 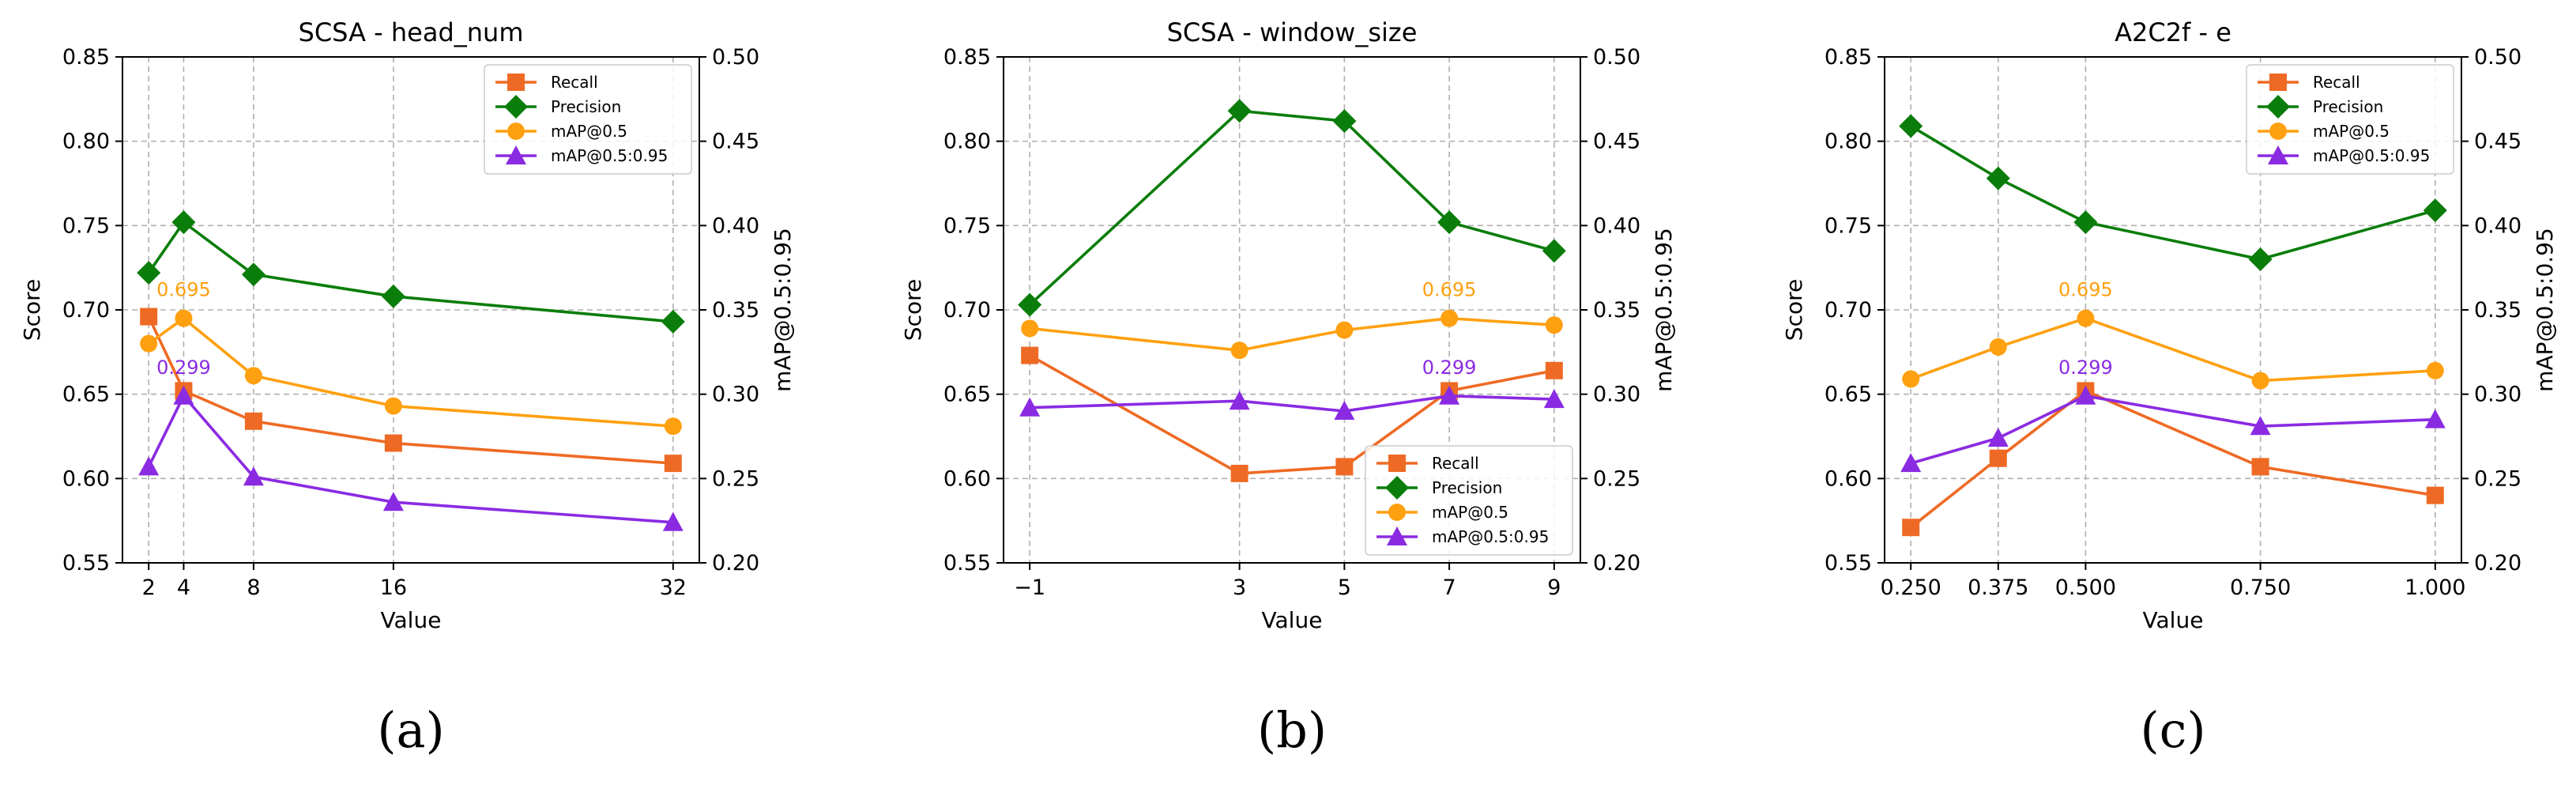 I want to click on x-tick-label: 5, so click(x=1344, y=587).